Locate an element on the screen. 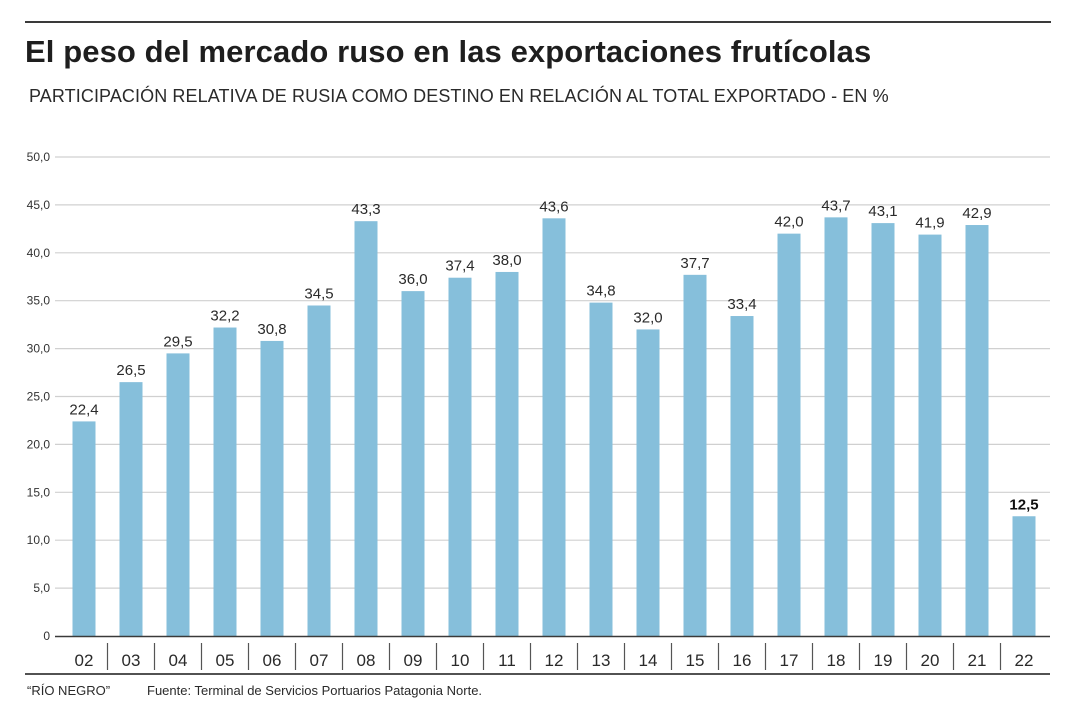 This screenshot has width=1072, height=719. y-tick-label: 0 is located at coordinates (46, 636).